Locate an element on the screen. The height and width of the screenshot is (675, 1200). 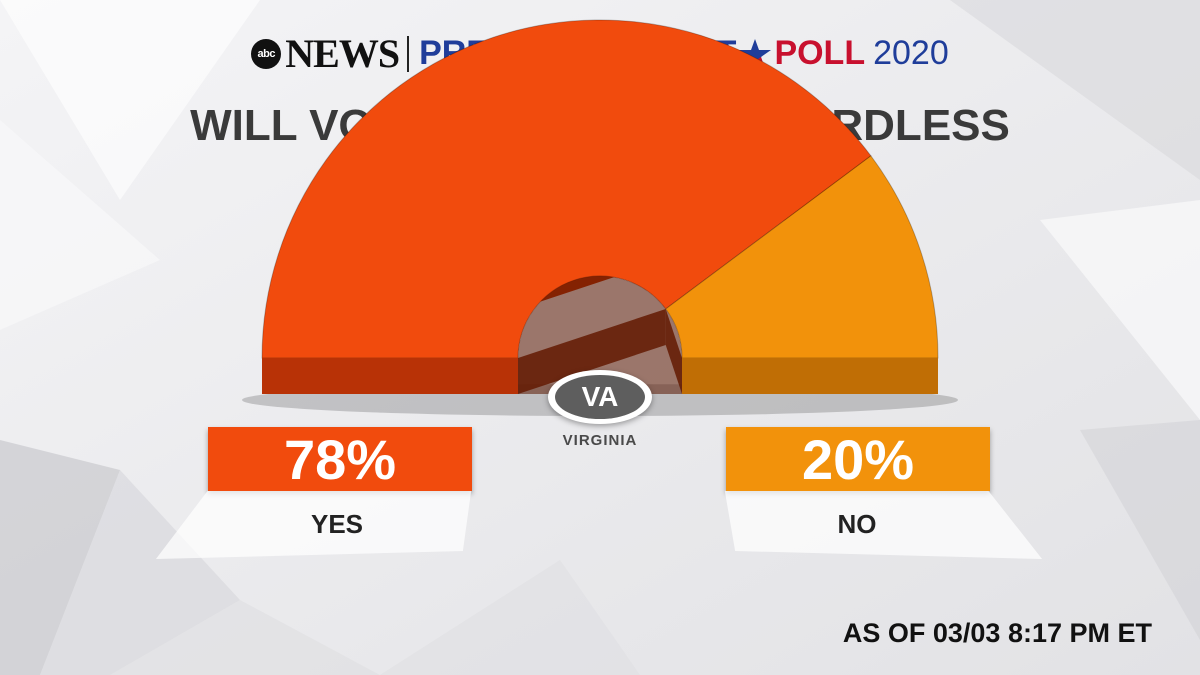
state-abbreviation: VA is located at coordinates (600, 397).